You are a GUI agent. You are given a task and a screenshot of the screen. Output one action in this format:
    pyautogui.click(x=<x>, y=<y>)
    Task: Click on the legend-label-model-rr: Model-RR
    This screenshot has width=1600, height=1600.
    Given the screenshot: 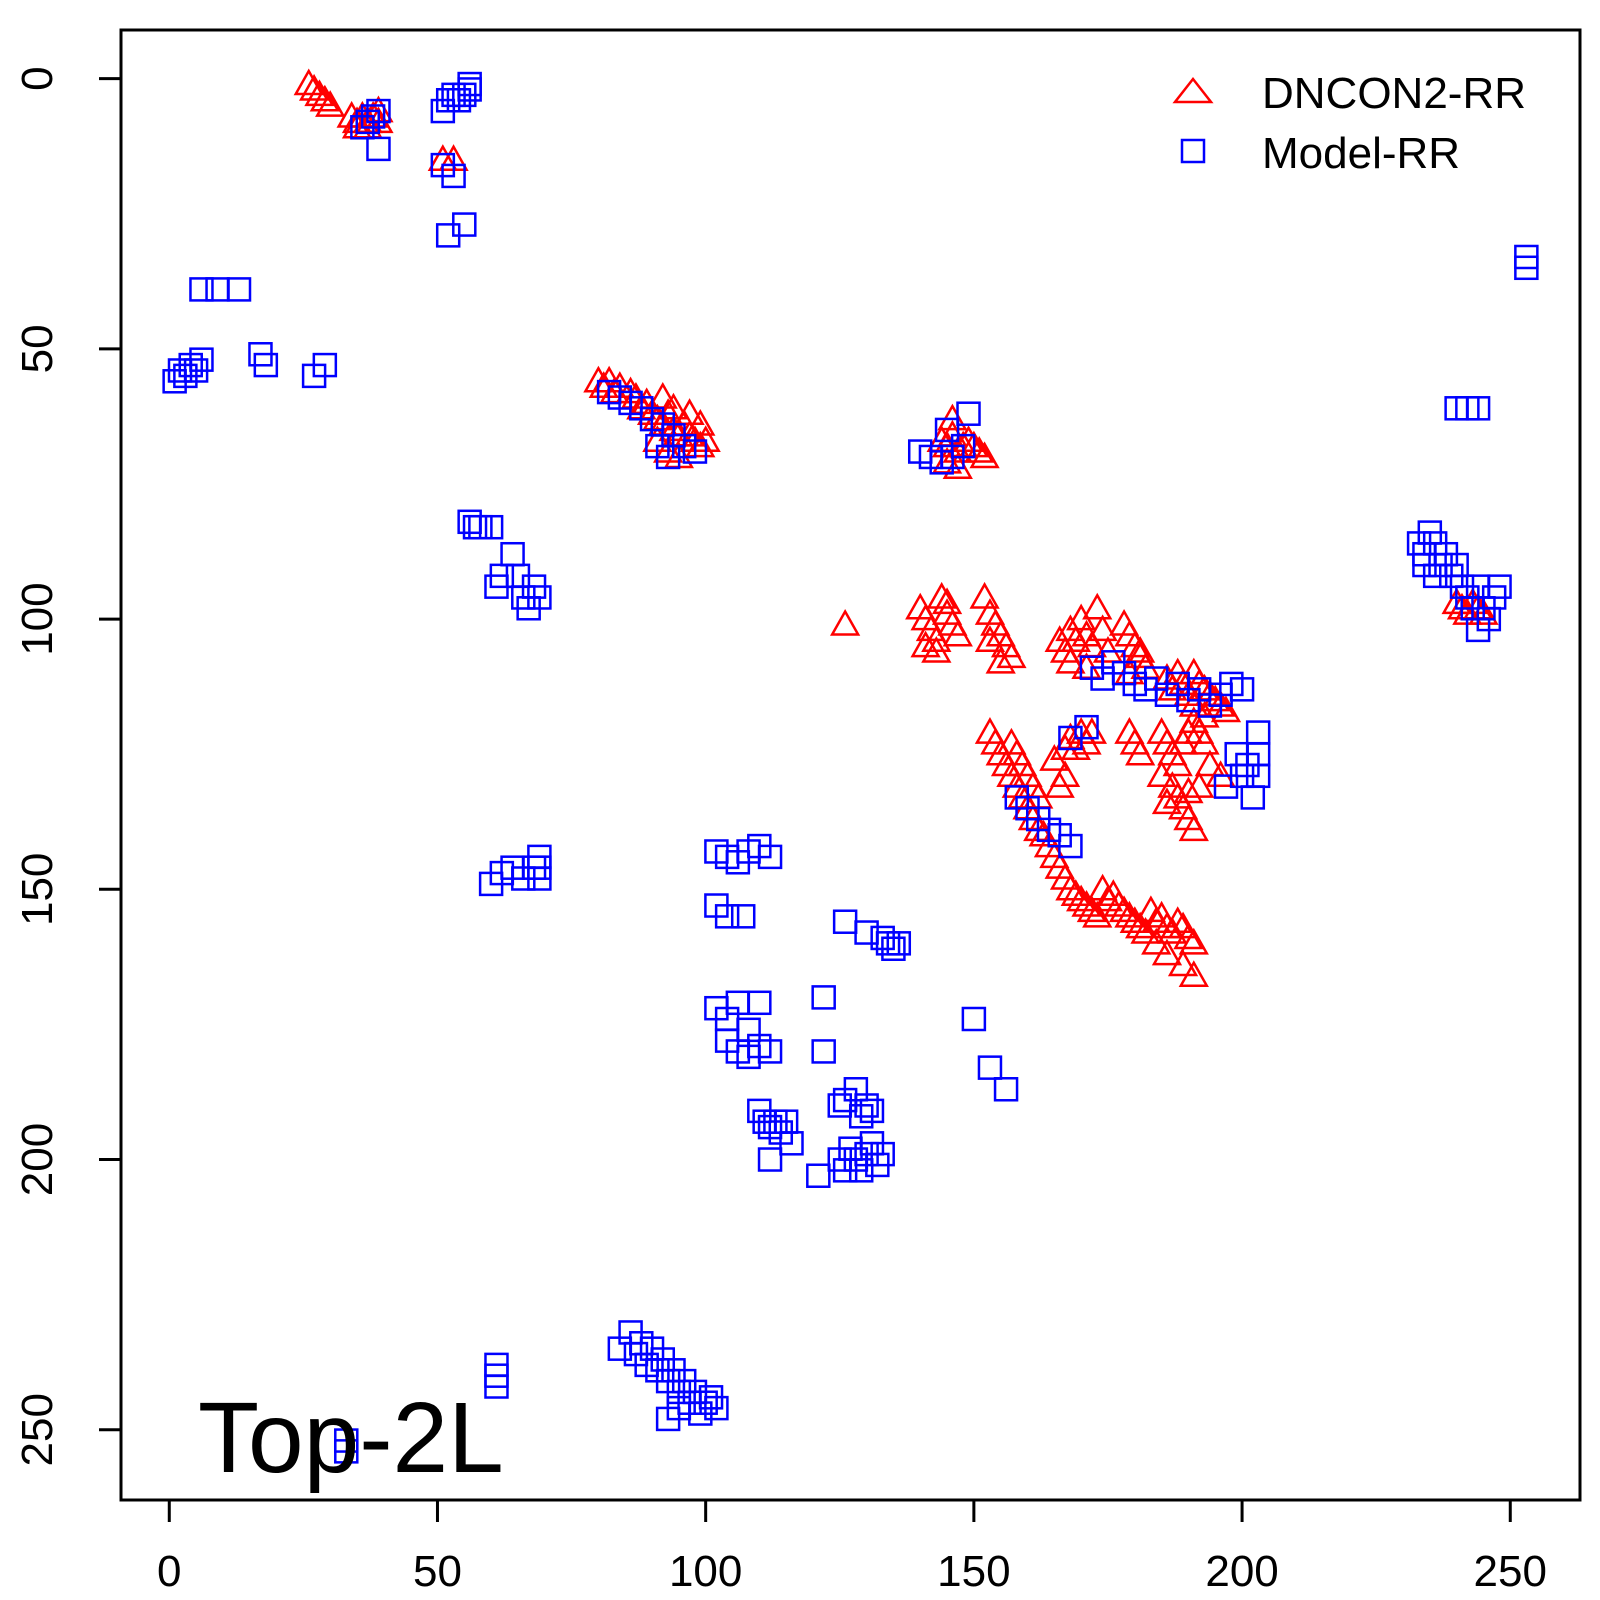 What is the action you would take?
    pyautogui.click(x=1361, y=153)
    